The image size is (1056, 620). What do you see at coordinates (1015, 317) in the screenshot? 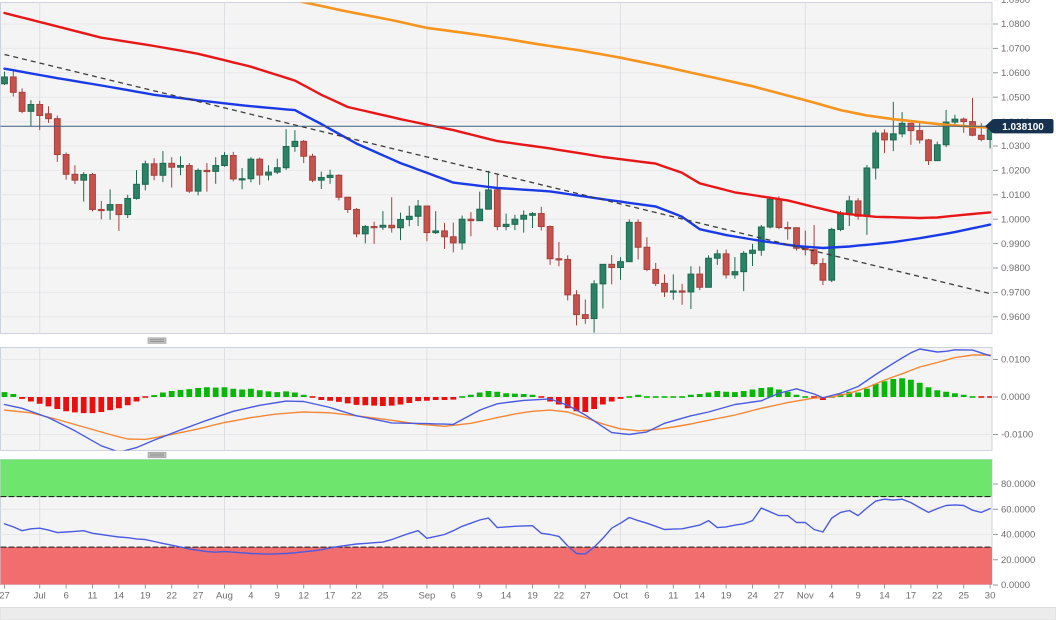
I see `price-axis-label: 0.9600` at bounding box center [1015, 317].